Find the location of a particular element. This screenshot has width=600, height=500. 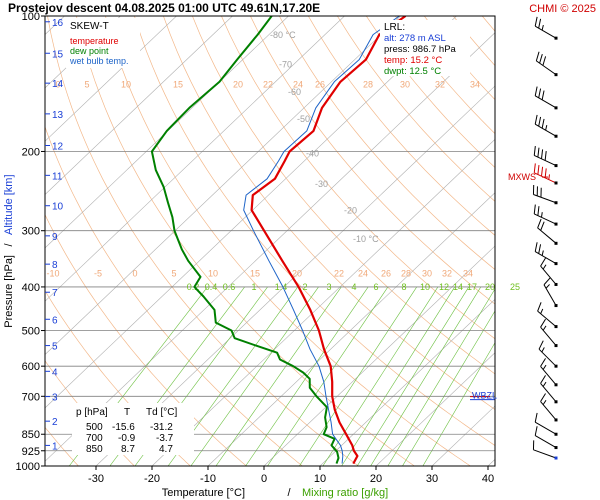

table-cell: 500 is located at coordinates (94, 427).